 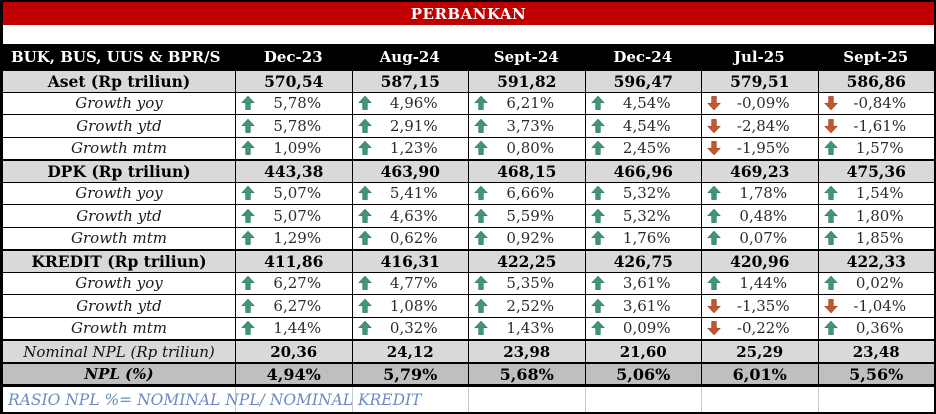 I want to click on growth-cell: 5,41%, so click(x=410, y=193).